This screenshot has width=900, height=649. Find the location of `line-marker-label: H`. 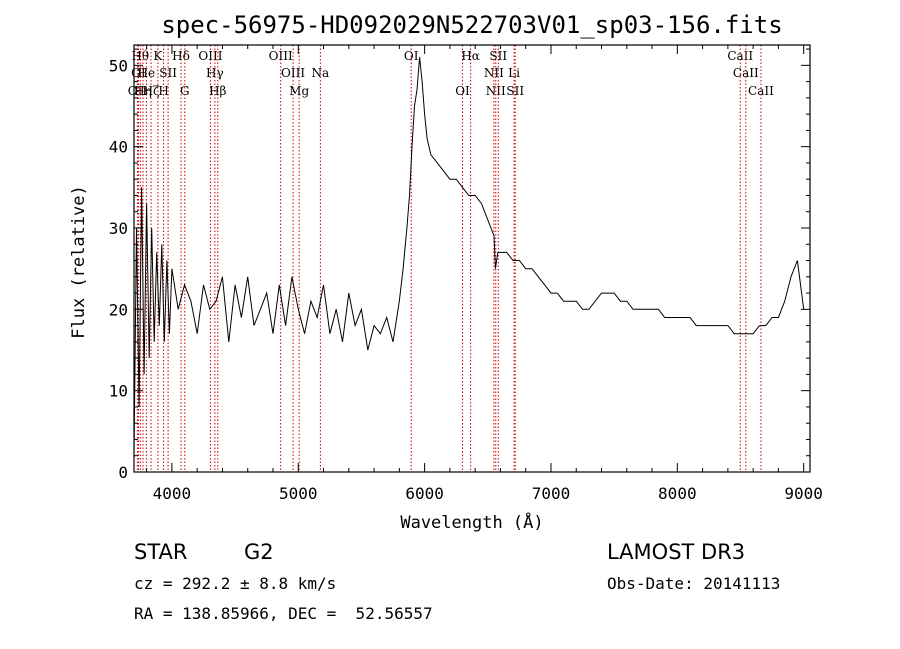

line-marker-label: H is located at coordinates (163, 91).